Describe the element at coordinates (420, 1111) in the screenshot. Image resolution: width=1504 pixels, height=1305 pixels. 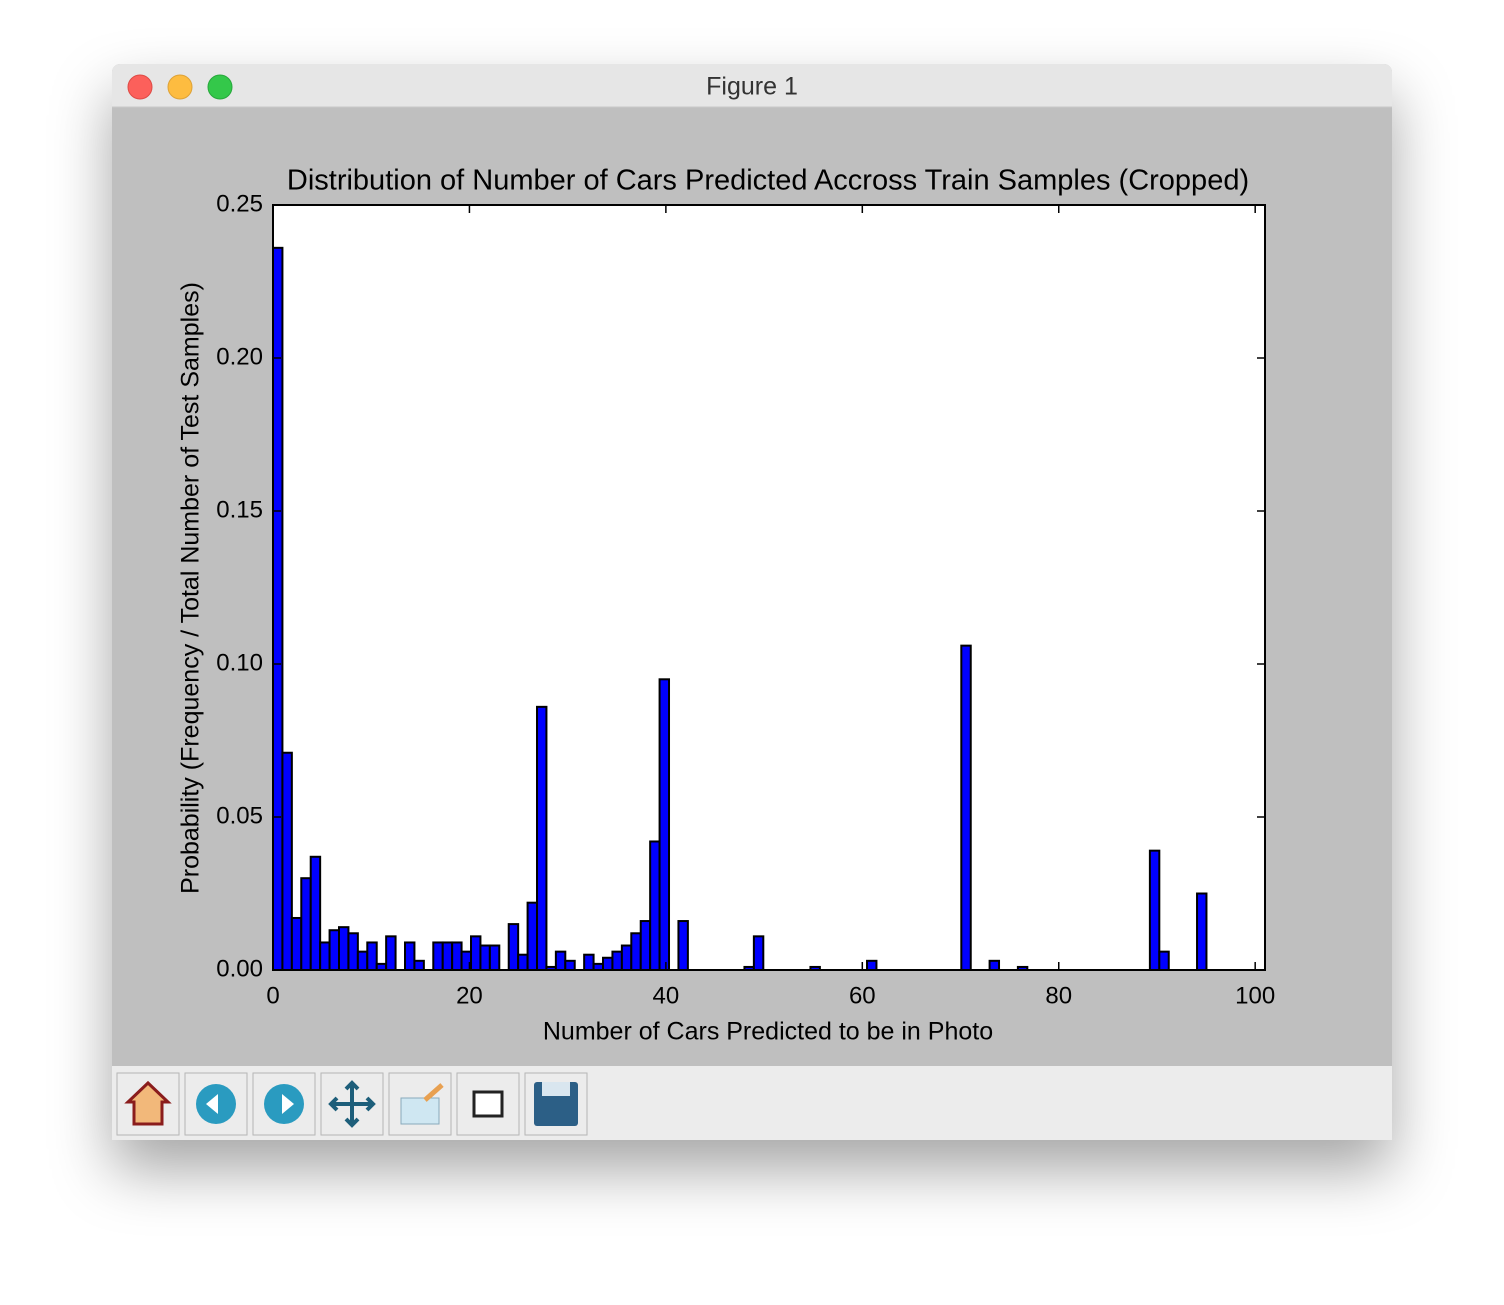
I see `zoom-rect-icon` at that location.